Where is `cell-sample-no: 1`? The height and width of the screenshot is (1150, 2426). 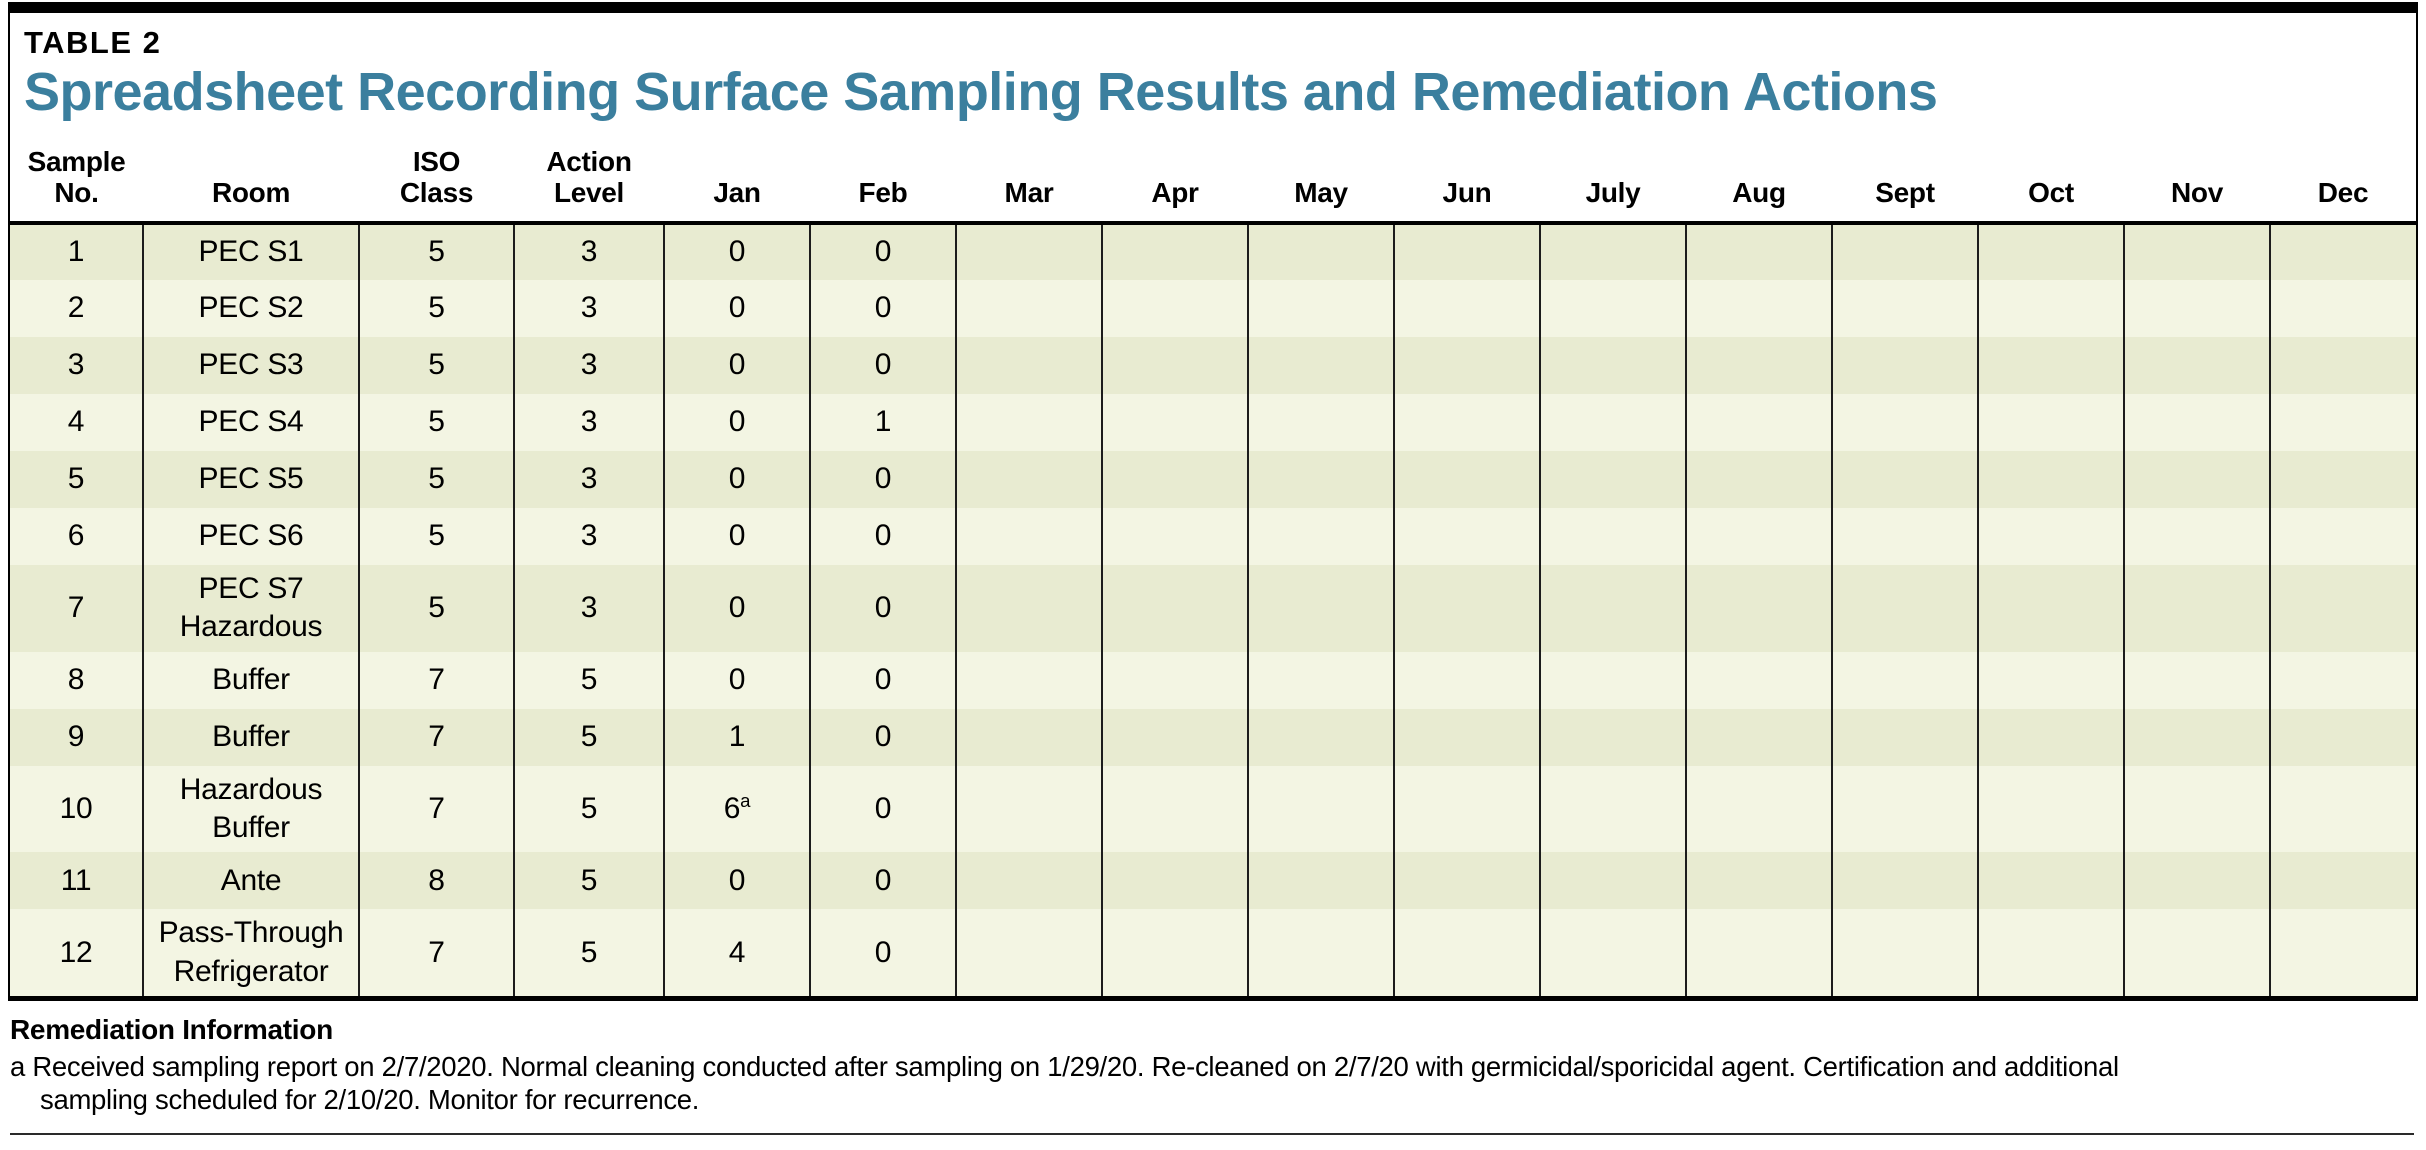 cell-sample-no: 1 is located at coordinates (77, 251).